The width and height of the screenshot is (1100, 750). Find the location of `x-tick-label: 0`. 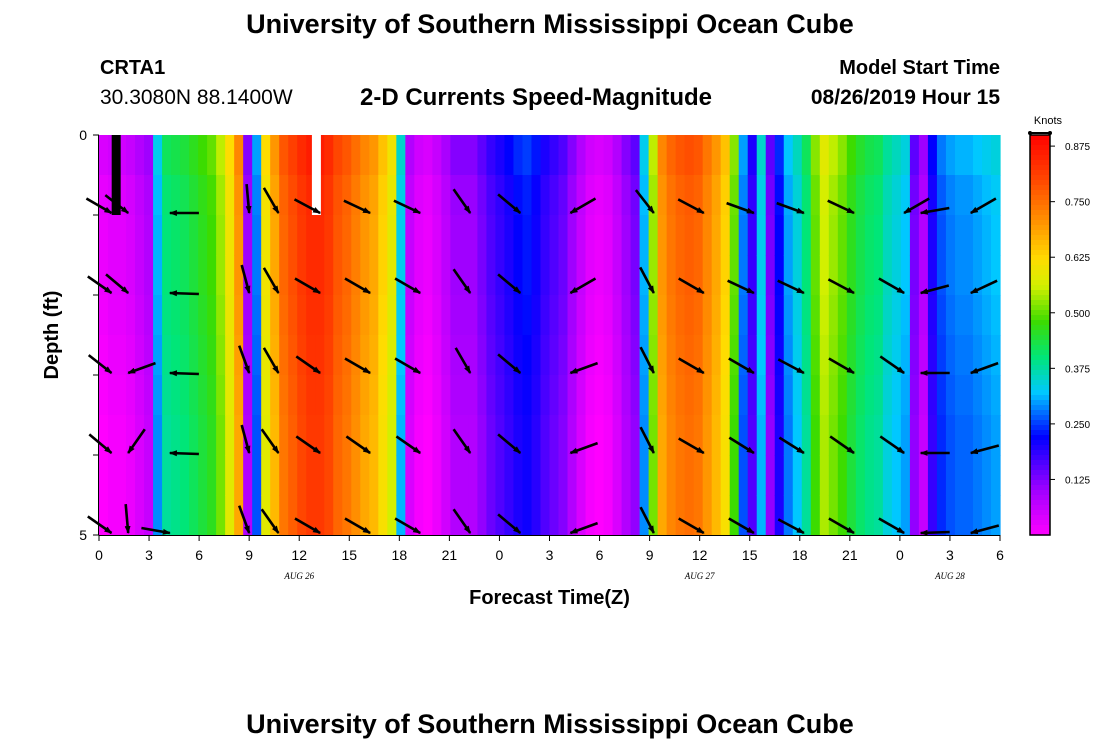

x-tick-label: 0 is located at coordinates (99, 555).